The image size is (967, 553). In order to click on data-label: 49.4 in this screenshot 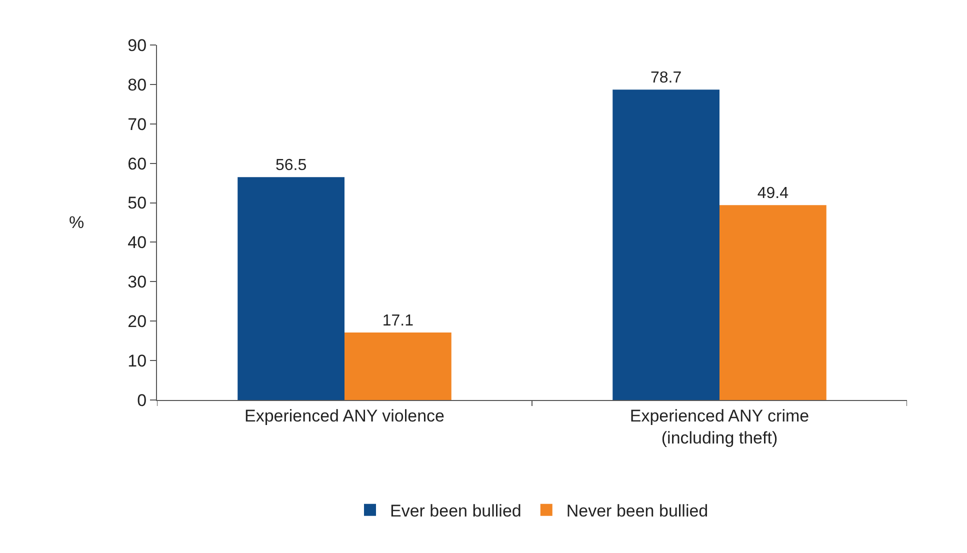, I will do `click(773, 193)`.